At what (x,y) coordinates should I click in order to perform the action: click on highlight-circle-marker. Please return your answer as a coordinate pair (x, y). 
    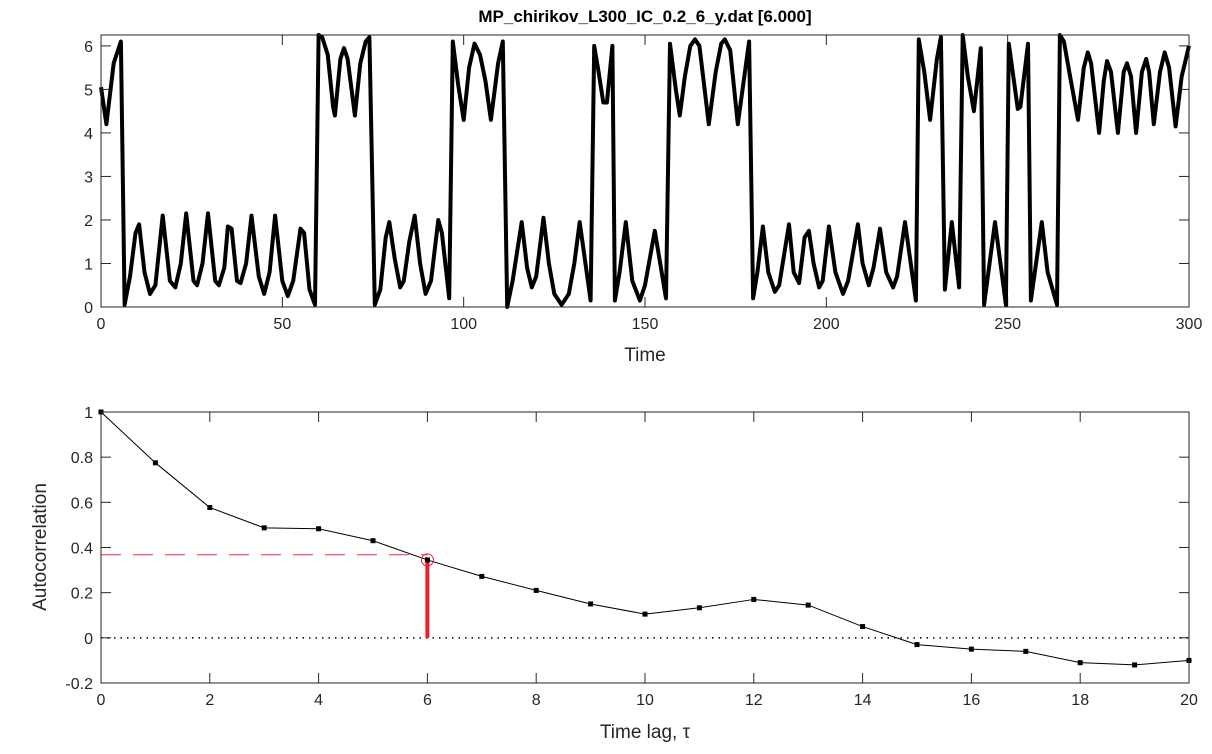
    Looking at the image, I should click on (427, 560).